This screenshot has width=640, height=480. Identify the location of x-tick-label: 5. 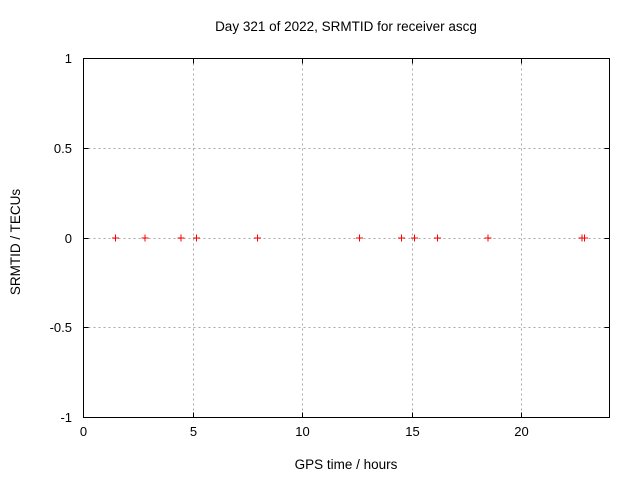
(193, 431).